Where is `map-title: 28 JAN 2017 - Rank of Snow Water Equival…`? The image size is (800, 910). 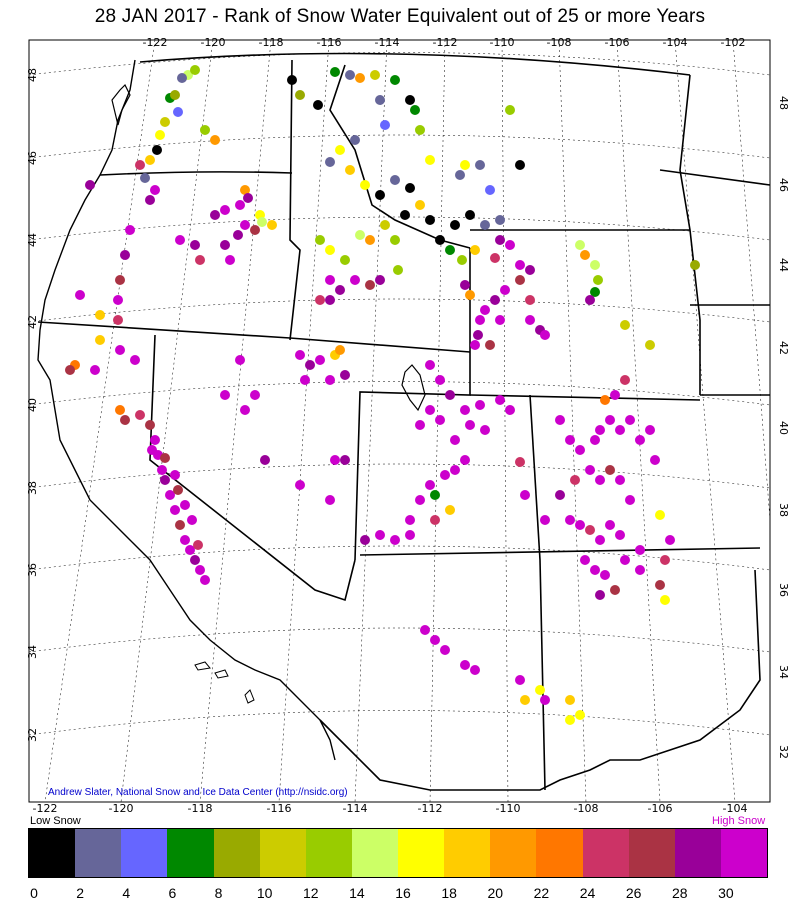 map-title: 28 JAN 2017 - Rank of Snow Water Equival… is located at coordinates (400, 16).